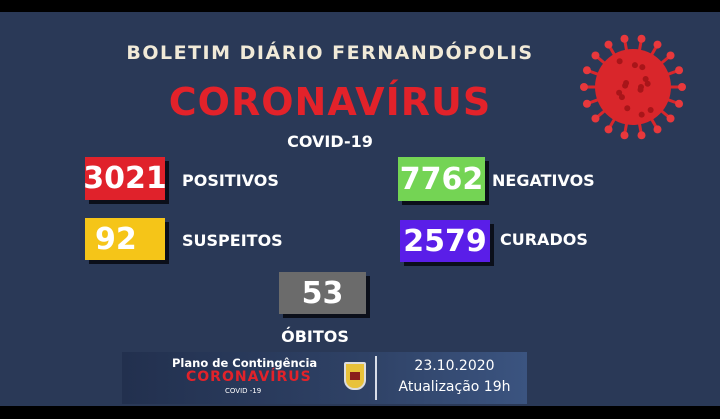 This screenshot has height=419, width=720. I want to click on suspeitos-label: SUSPEITOS, so click(232, 240).